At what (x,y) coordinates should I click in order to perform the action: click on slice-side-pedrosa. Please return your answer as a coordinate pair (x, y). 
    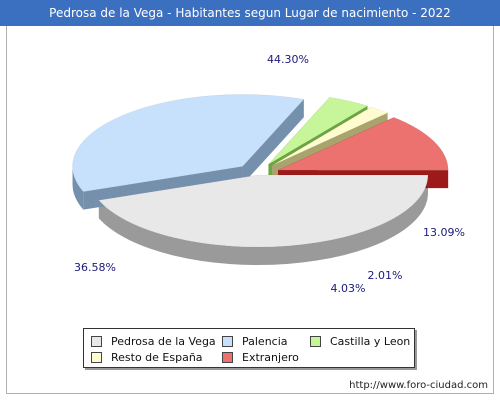
    Looking at the image, I should click on (263, 220).